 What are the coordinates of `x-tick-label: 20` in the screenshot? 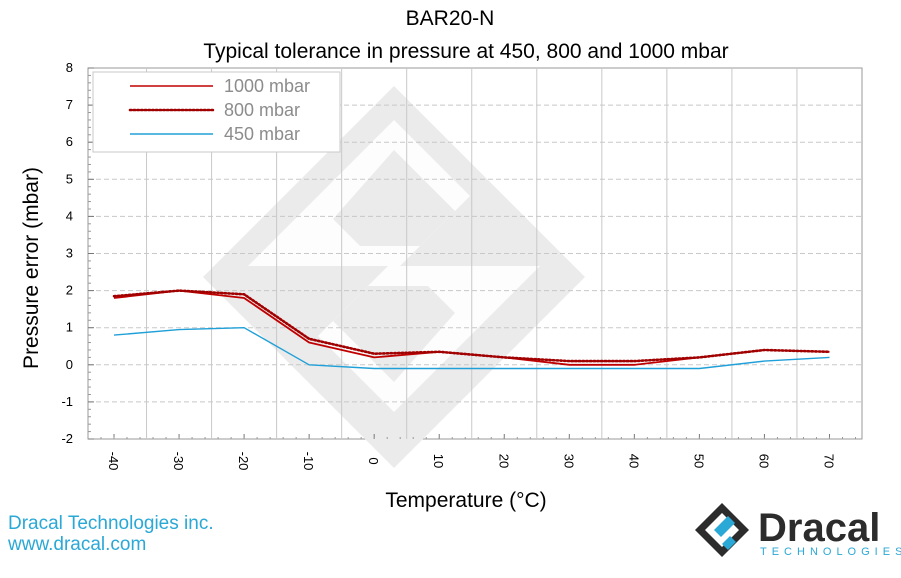 It's located at (503, 461).